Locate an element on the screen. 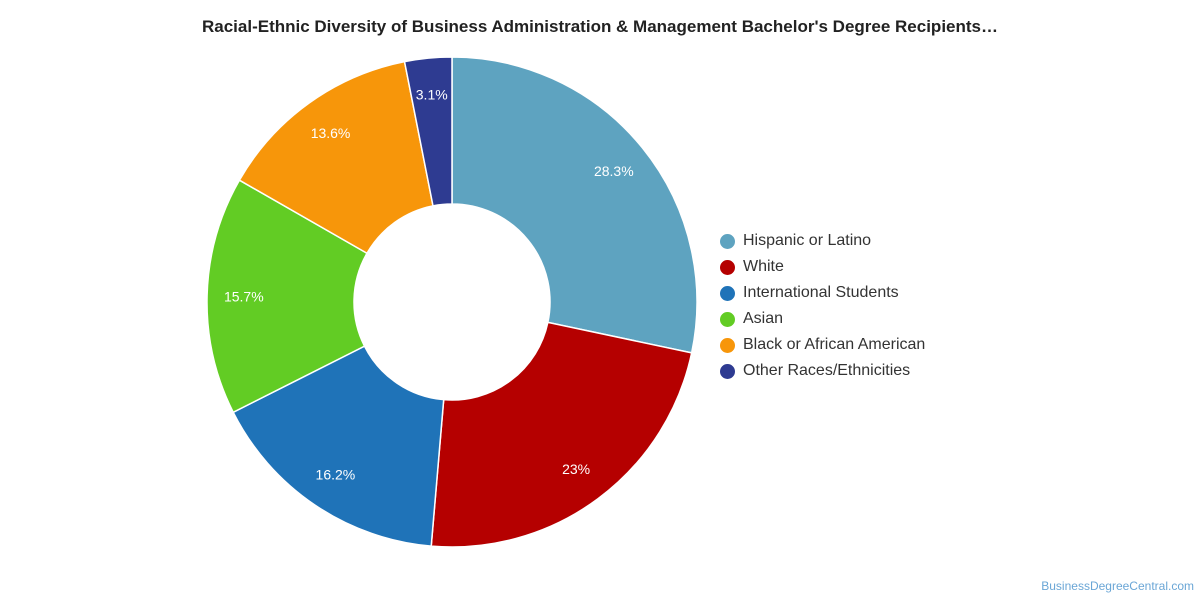  legend-label: Hispanic or Latino is located at coordinates (807, 240).